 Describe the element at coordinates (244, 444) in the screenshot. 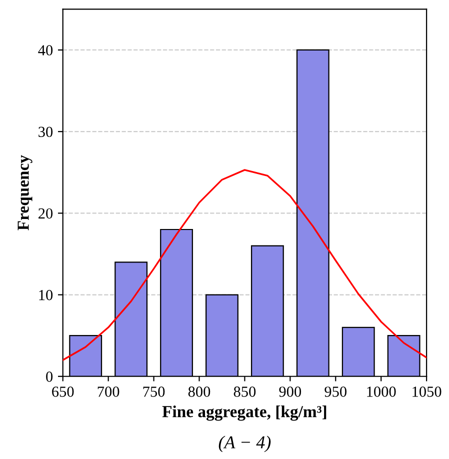

I see `text: (A − 4)` at that location.